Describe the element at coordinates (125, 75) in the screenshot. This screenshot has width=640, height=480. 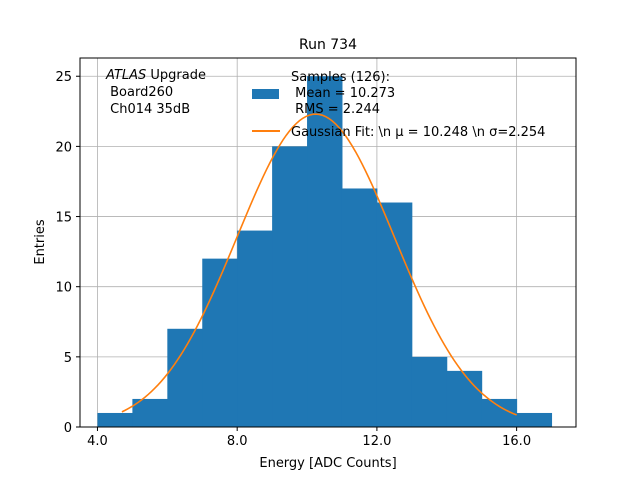
I see `annotation-italic: ATLAS` at that location.